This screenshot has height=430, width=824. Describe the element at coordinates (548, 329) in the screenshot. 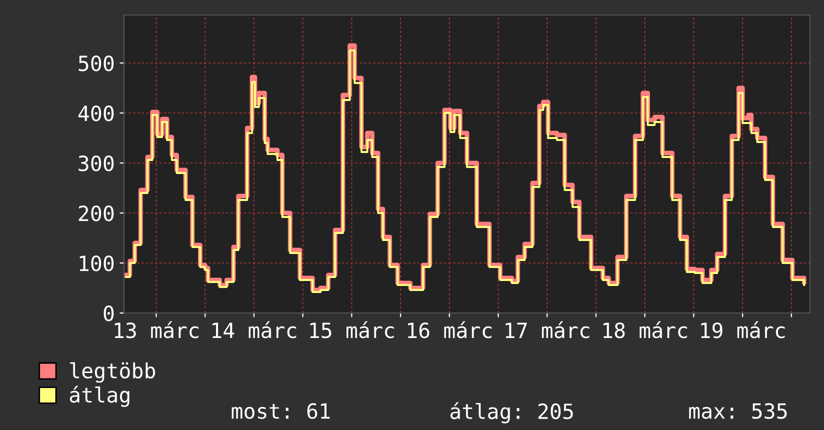

I see `x-tick-label: 17 márc` at that location.